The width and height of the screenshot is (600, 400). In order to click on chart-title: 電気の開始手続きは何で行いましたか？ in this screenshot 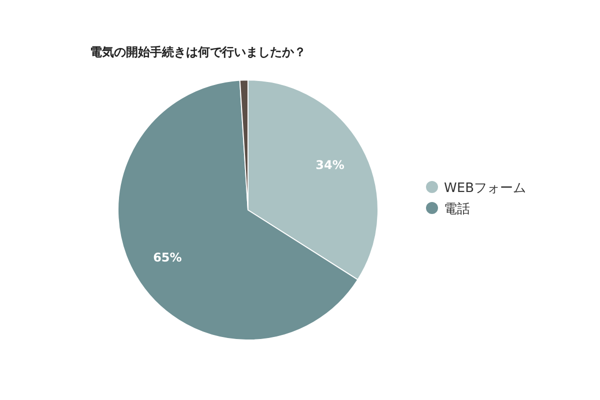, I will do `click(198, 52)`.